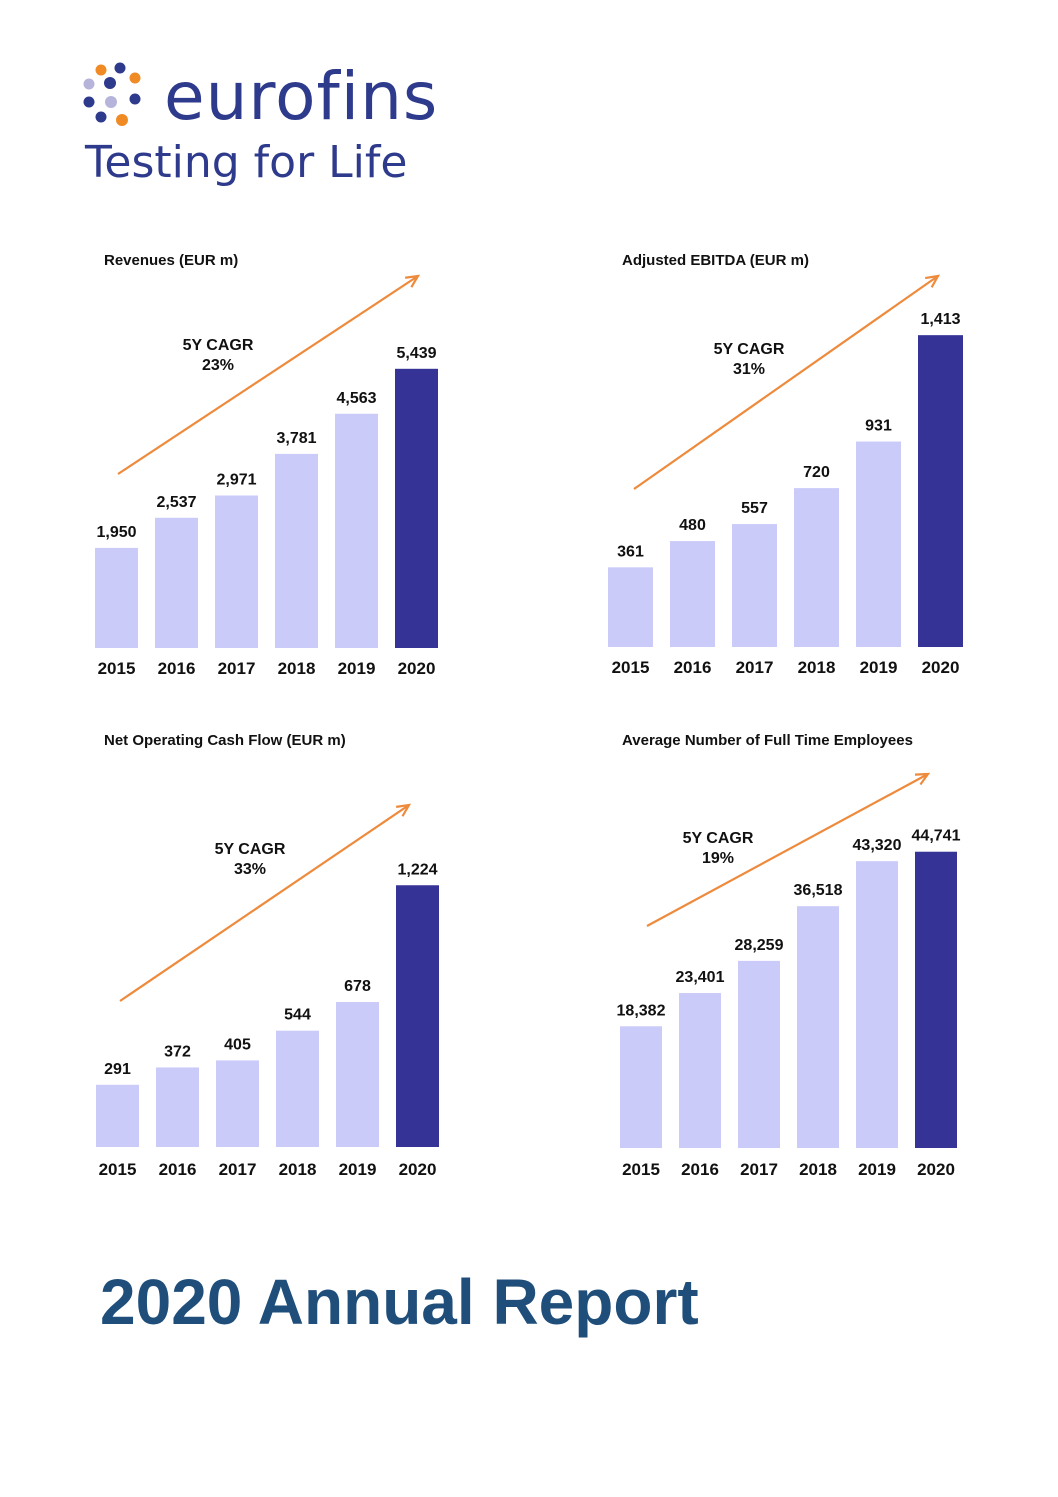 This screenshot has width=1058, height=1497. What do you see at coordinates (177, 1051) in the screenshot?
I see `data-label: 372` at bounding box center [177, 1051].